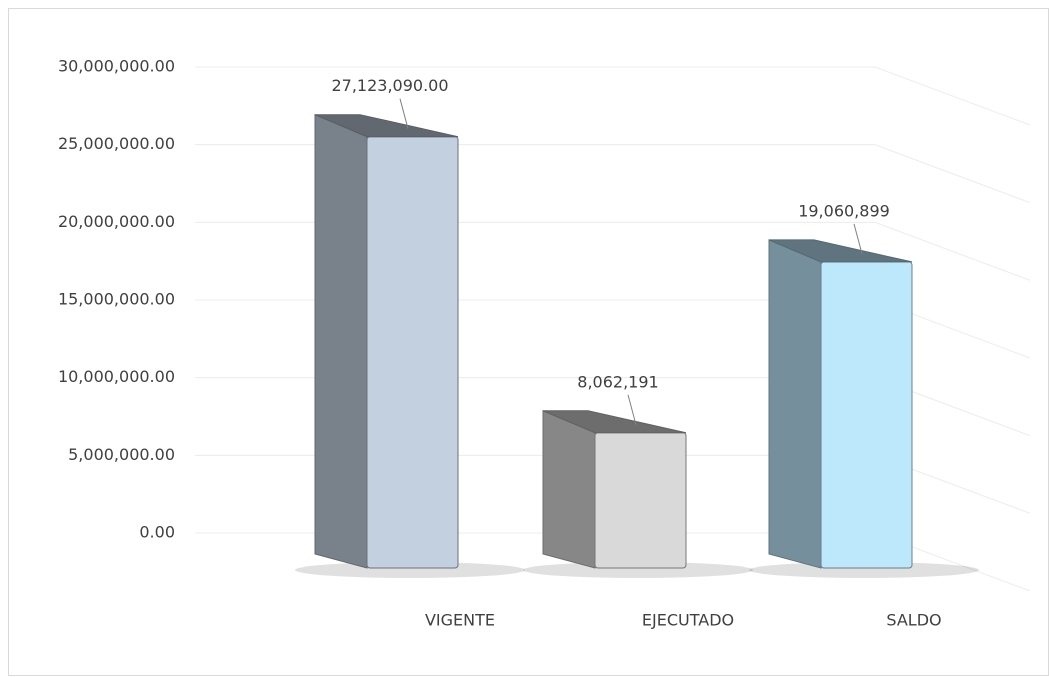 The image size is (1049, 677). Describe the element at coordinates (157, 532) in the screenshot. I see `y-tick-label: 0.00` at that location.